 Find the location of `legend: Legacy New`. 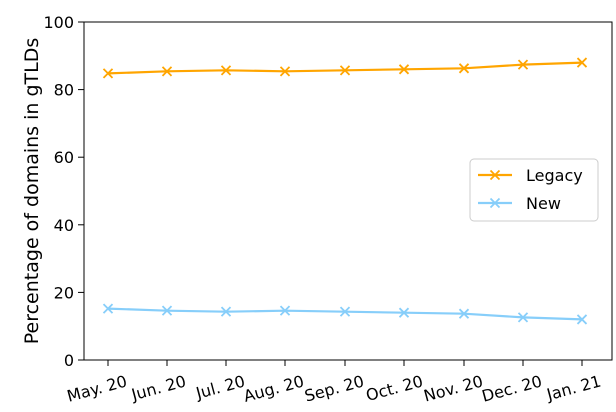

legend: Legacy New is located at coordinates (534, 190).